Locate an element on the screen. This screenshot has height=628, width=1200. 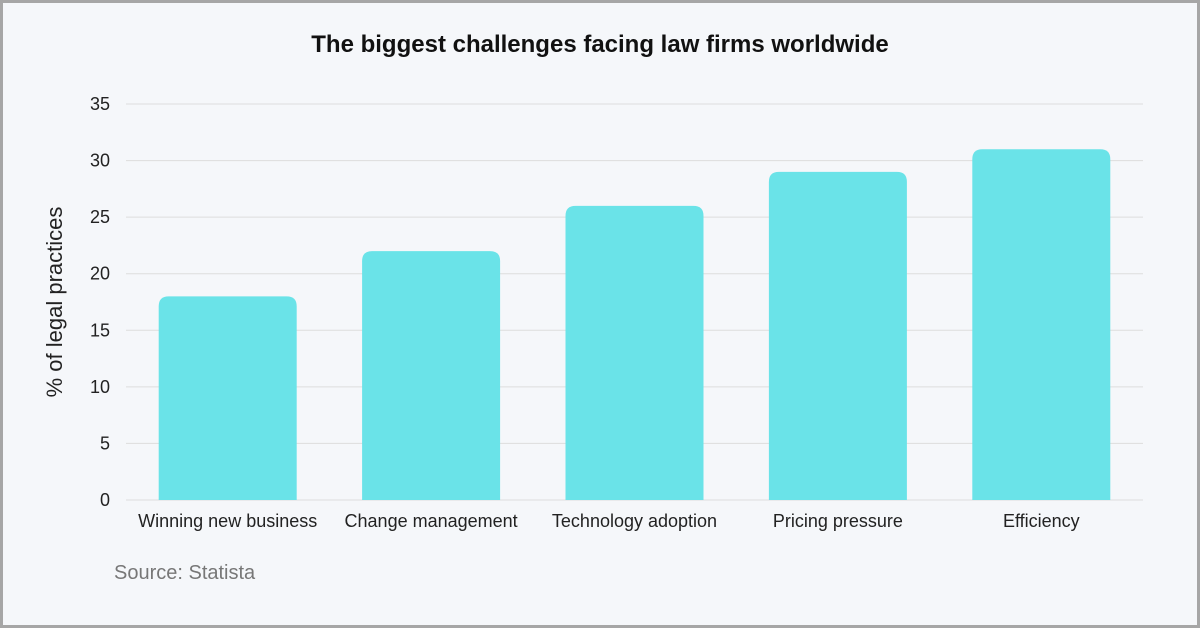
y-tick-label: 30 is located at coordinates (100, 161).